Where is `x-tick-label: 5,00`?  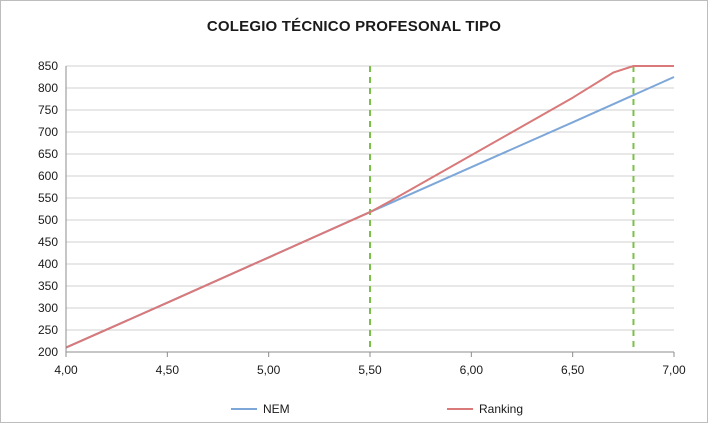
x-tick-label: 5,00 is located at coordinates (269, 370).